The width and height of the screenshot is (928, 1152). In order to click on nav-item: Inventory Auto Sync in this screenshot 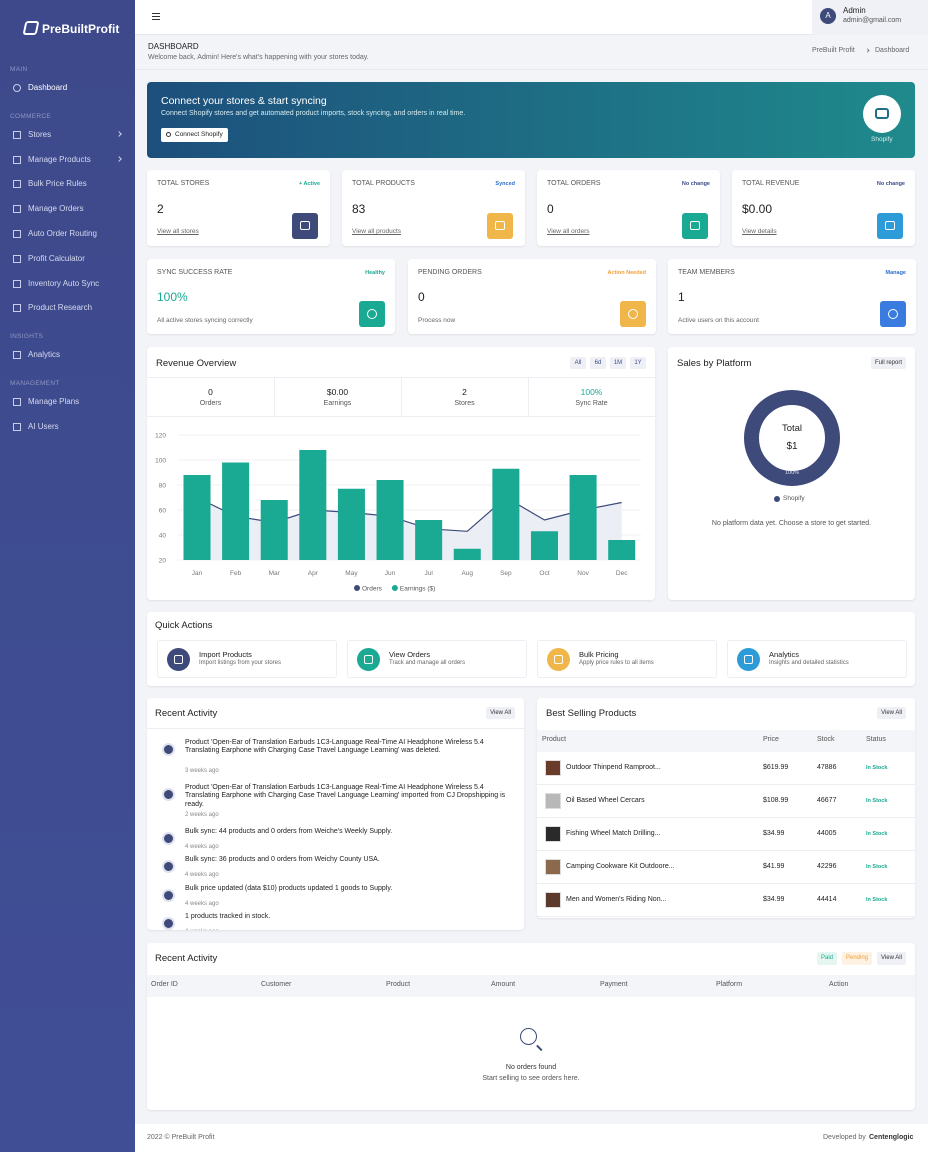, I will do `click(64, 283)`.